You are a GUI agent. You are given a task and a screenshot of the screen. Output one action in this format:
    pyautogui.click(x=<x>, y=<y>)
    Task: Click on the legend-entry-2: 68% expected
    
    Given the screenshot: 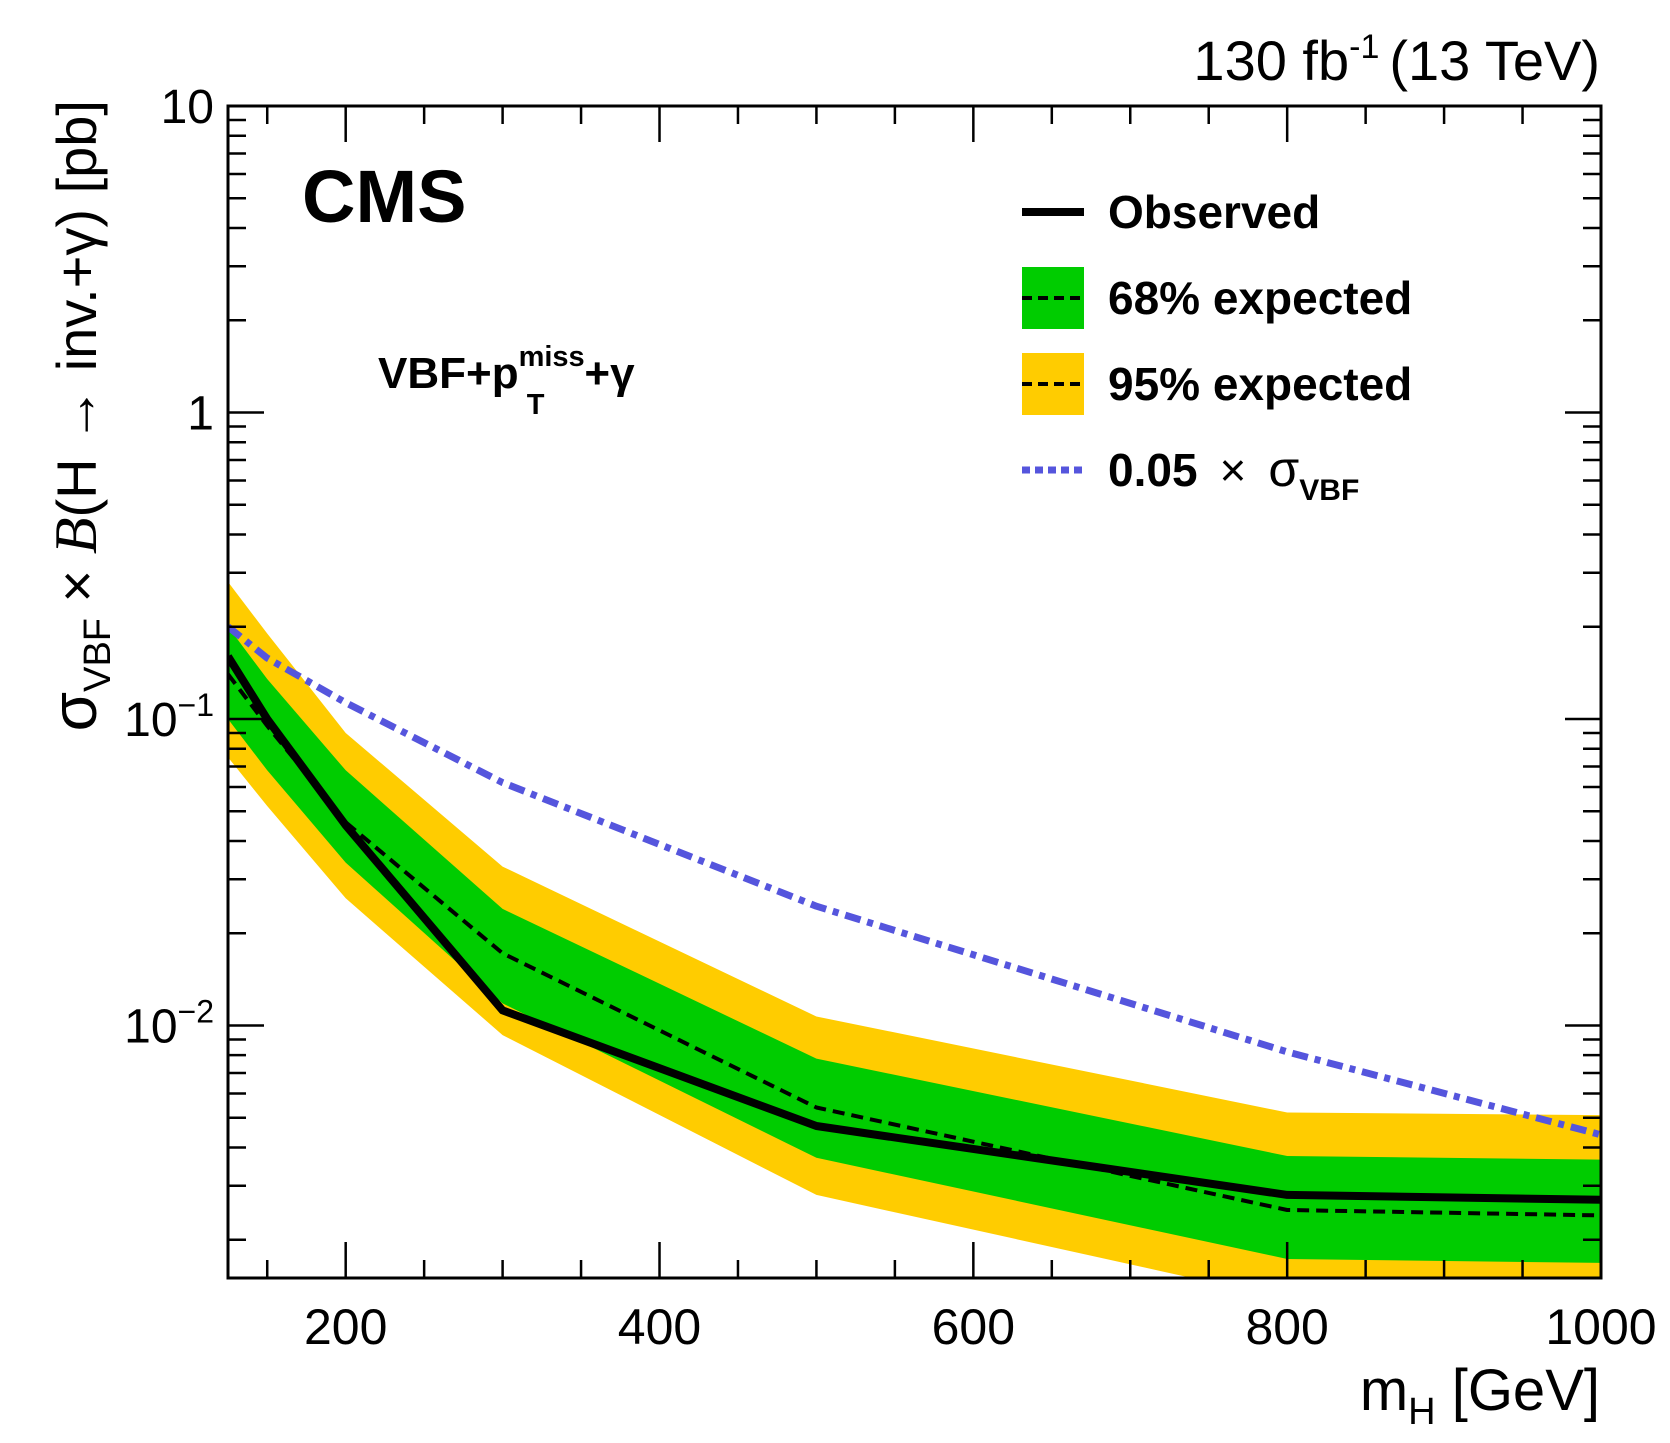 What is the action you would take?
    pyautogui.click(x=1217, y=298)
    